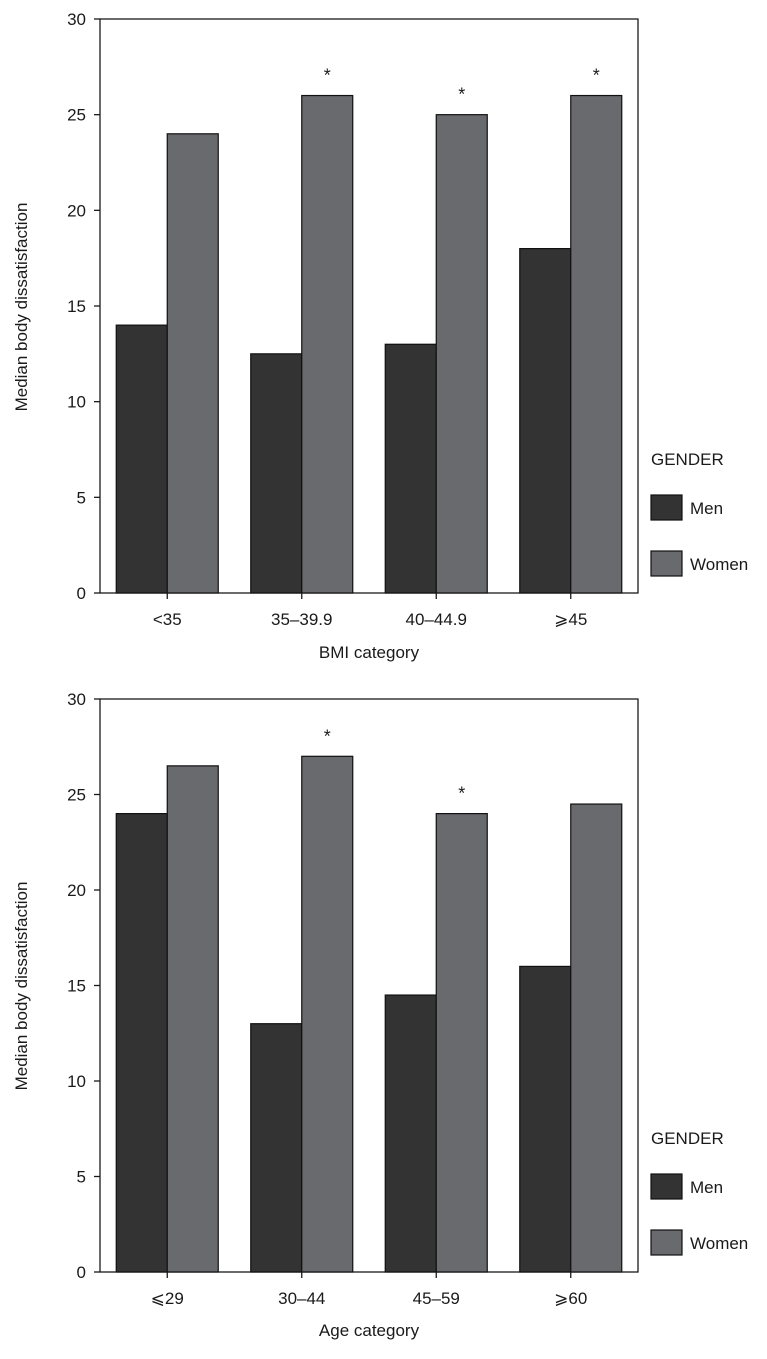 The height and width of the screenshot is (1359, 767). Describe the element at coordinates (570, 1298) in the screenshot. I see `x-tick-label: ⩾60` at that location.